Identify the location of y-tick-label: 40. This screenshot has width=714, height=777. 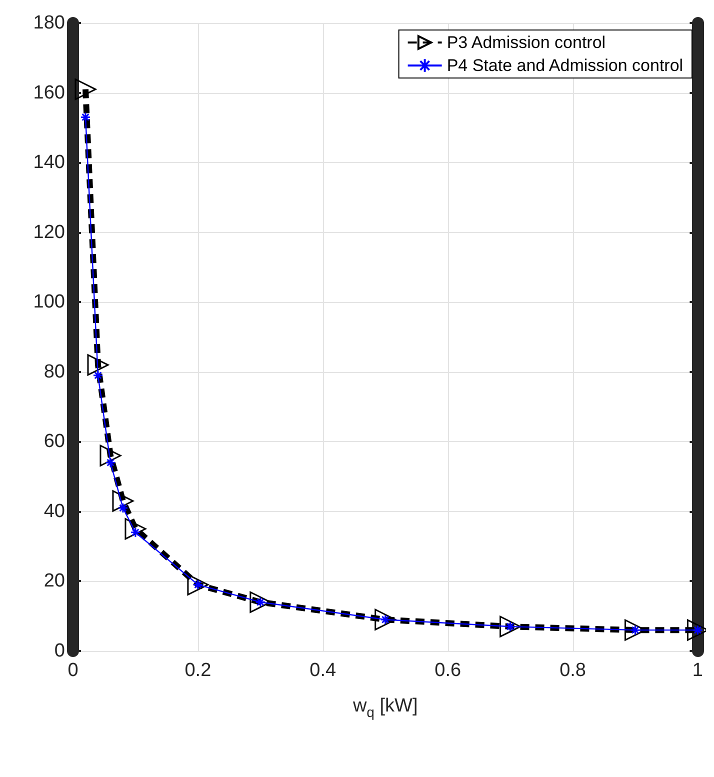
(54, 511).